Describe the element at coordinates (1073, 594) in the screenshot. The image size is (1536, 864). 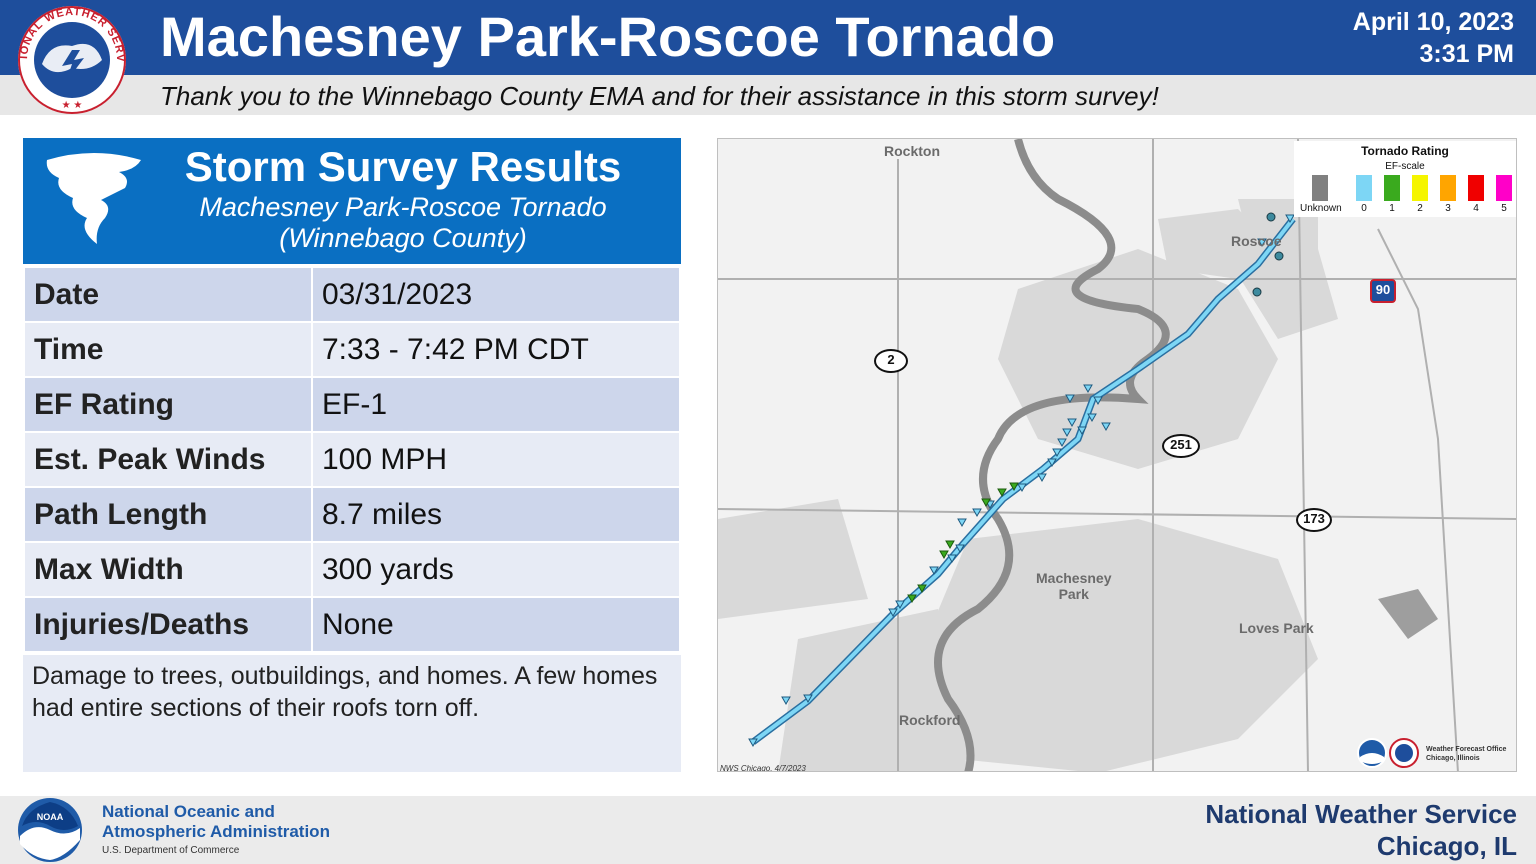
I see `place-machesney-line2: Park` at that location.